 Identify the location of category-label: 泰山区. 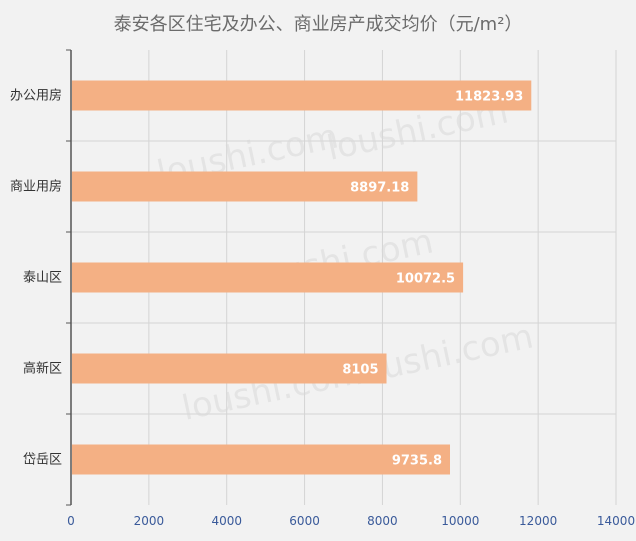
(42, 278).